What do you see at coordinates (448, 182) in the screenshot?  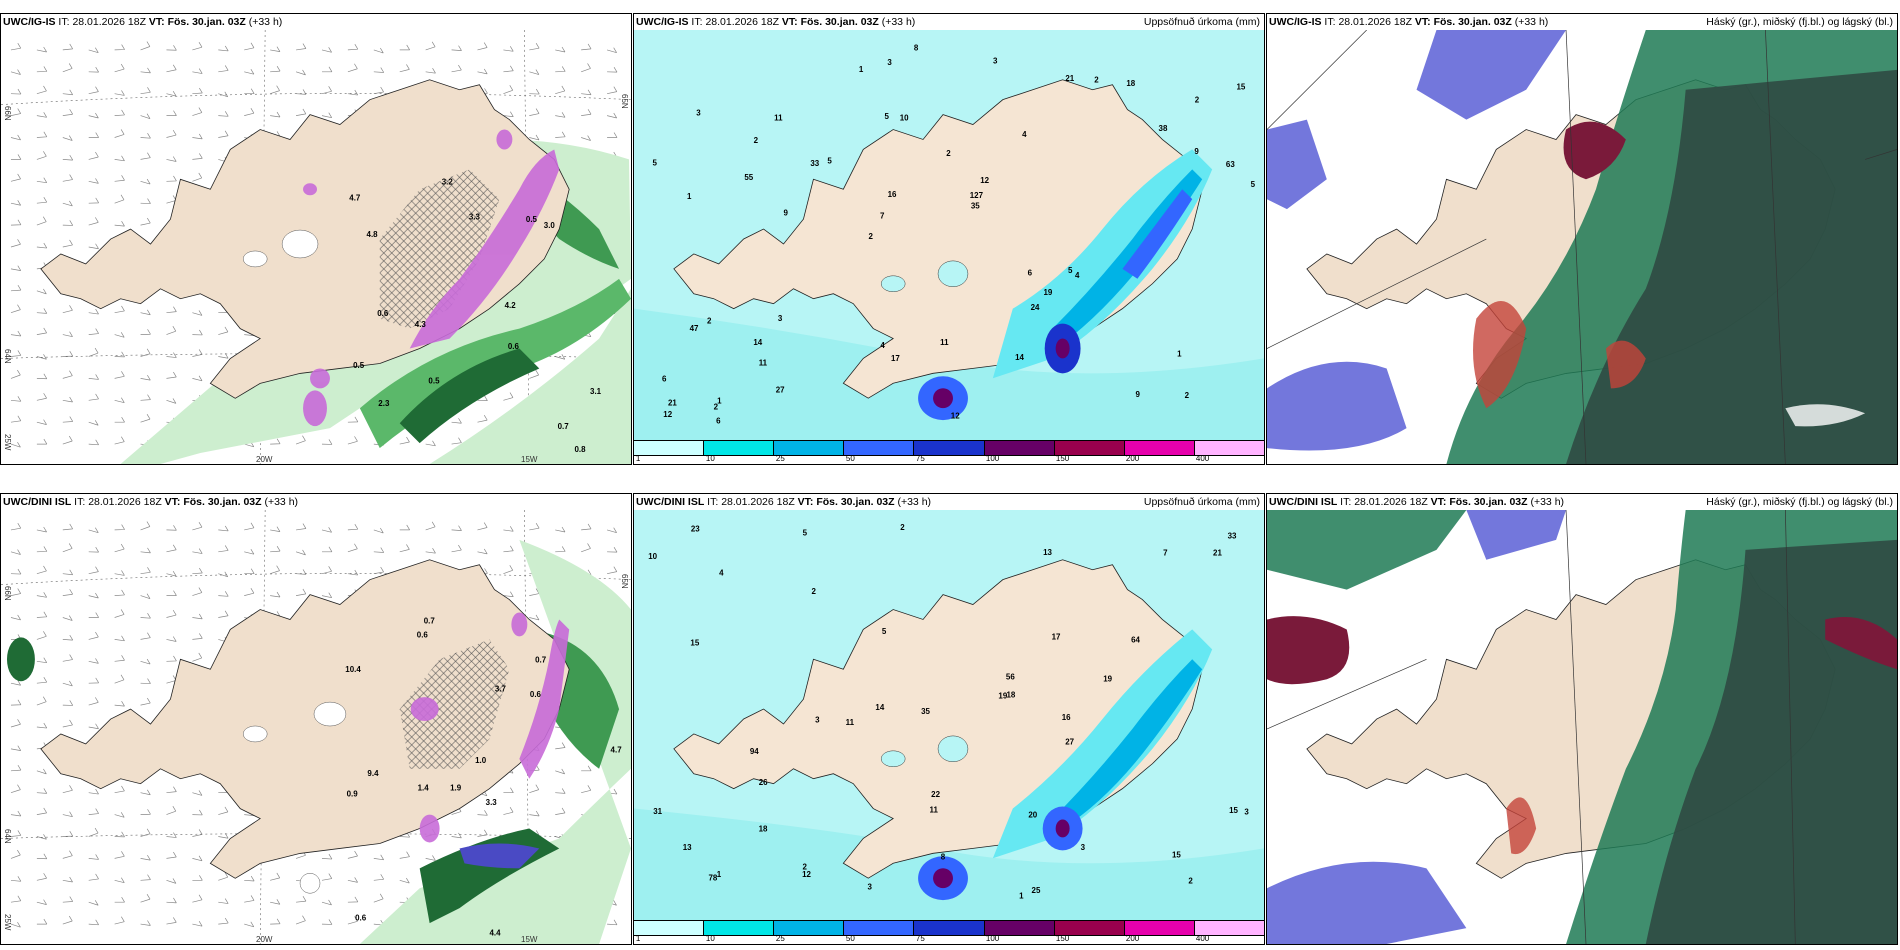 I see `map-value-label: 3.2` at bounding box center [448, 182].